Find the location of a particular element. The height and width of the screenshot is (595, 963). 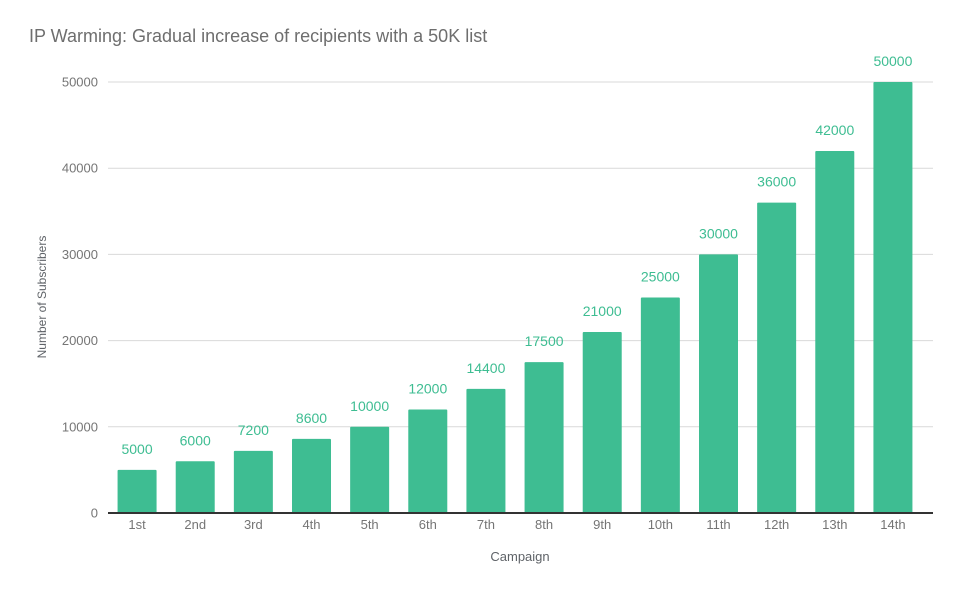

bar-value-label-3rd: 7200 is located at coordinates (253, 430).